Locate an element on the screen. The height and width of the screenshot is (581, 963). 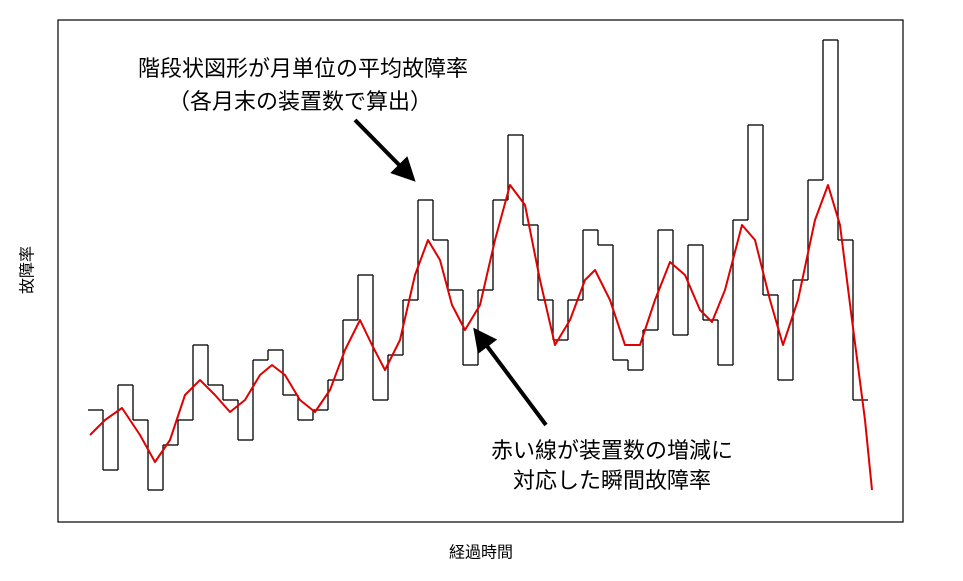
annotation: 階段状図形が月単位の平均故障率 is located at coordinates (303, 69).